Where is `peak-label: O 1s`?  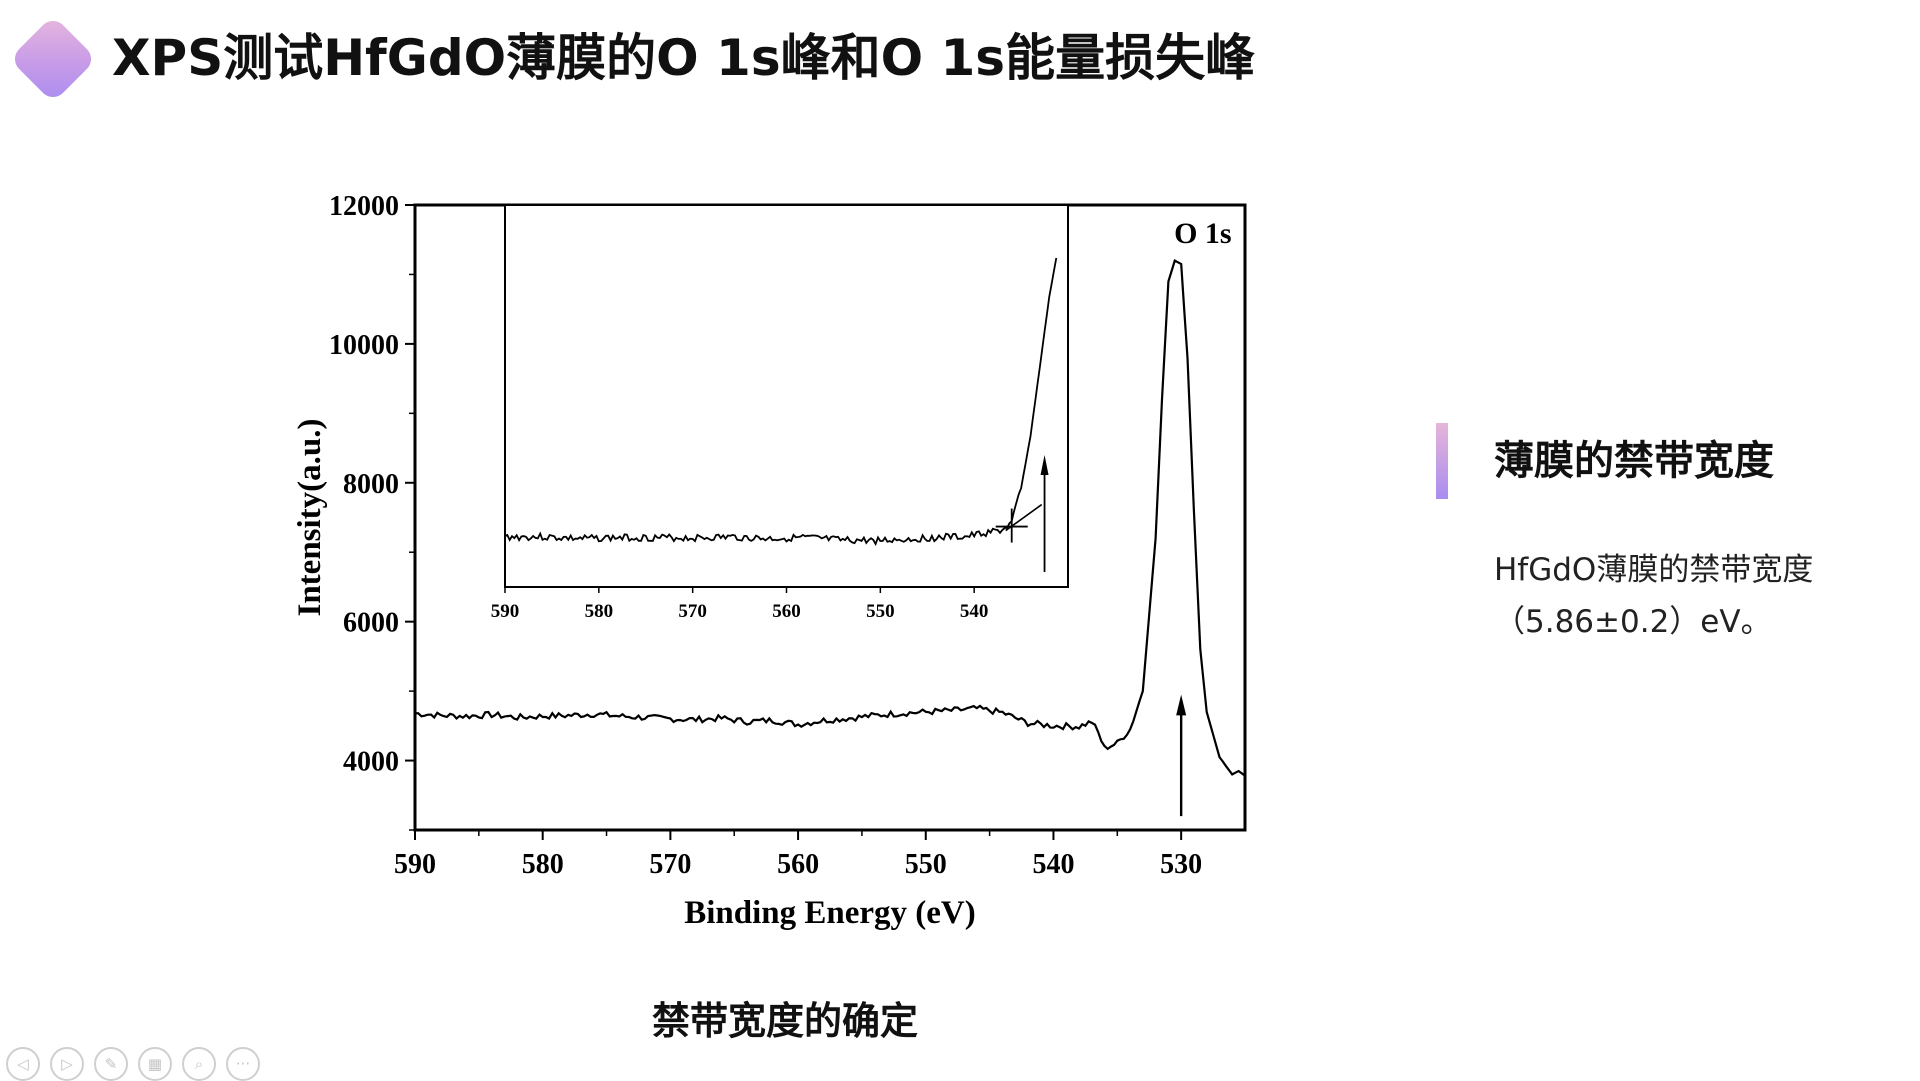
peak-label: O 1s is located at coordinates (1203, 233).